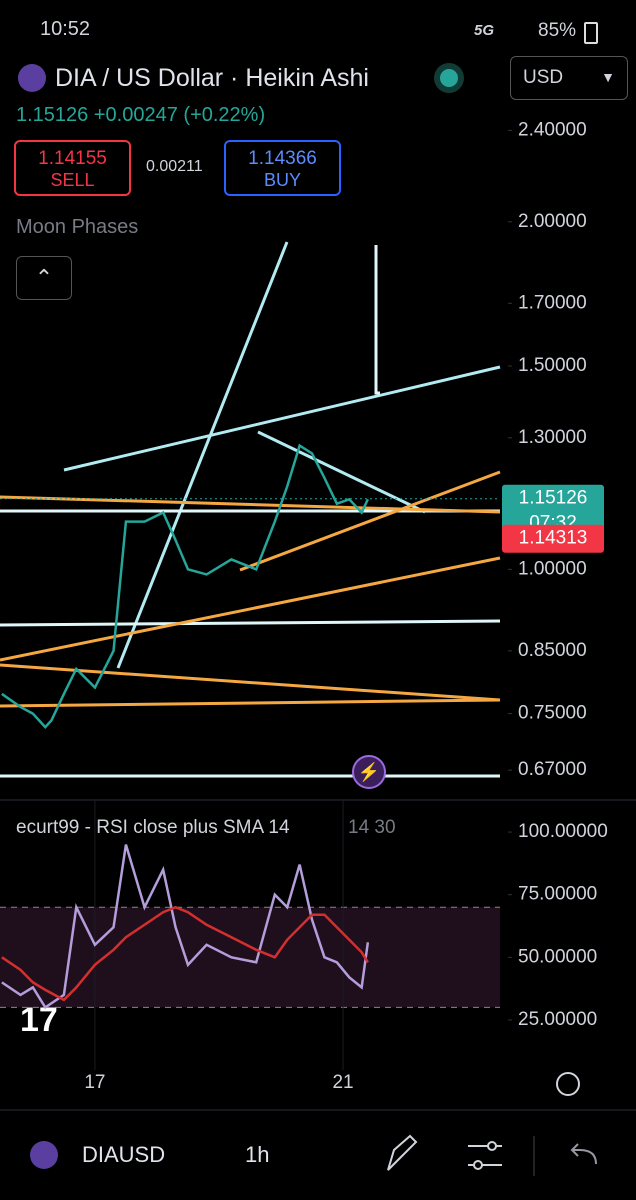 This screenshot has width=636, height=1200. What do you see at coordinates (557, 1019) in the screenshot?
I see `y-tick-label: 25.00000` at bounding box center [557, 1019].